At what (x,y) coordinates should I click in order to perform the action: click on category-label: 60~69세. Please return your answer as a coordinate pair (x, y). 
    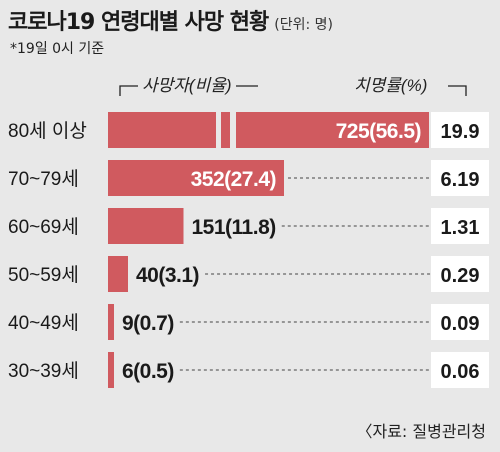
    Looking at the image, I should click on (43, 227).